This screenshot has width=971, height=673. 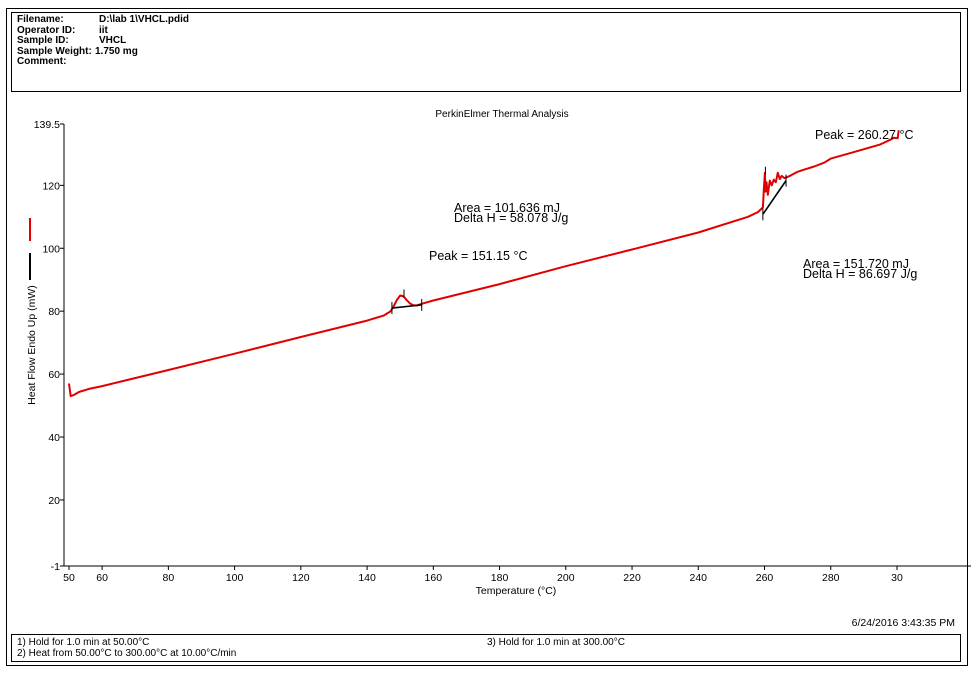 What do you see at coordinates (556, 642) in the screenshot?
I see `method-step-3: 3) Hold for 1.0 min at 300.00°C` at bounding box center [556, 642].